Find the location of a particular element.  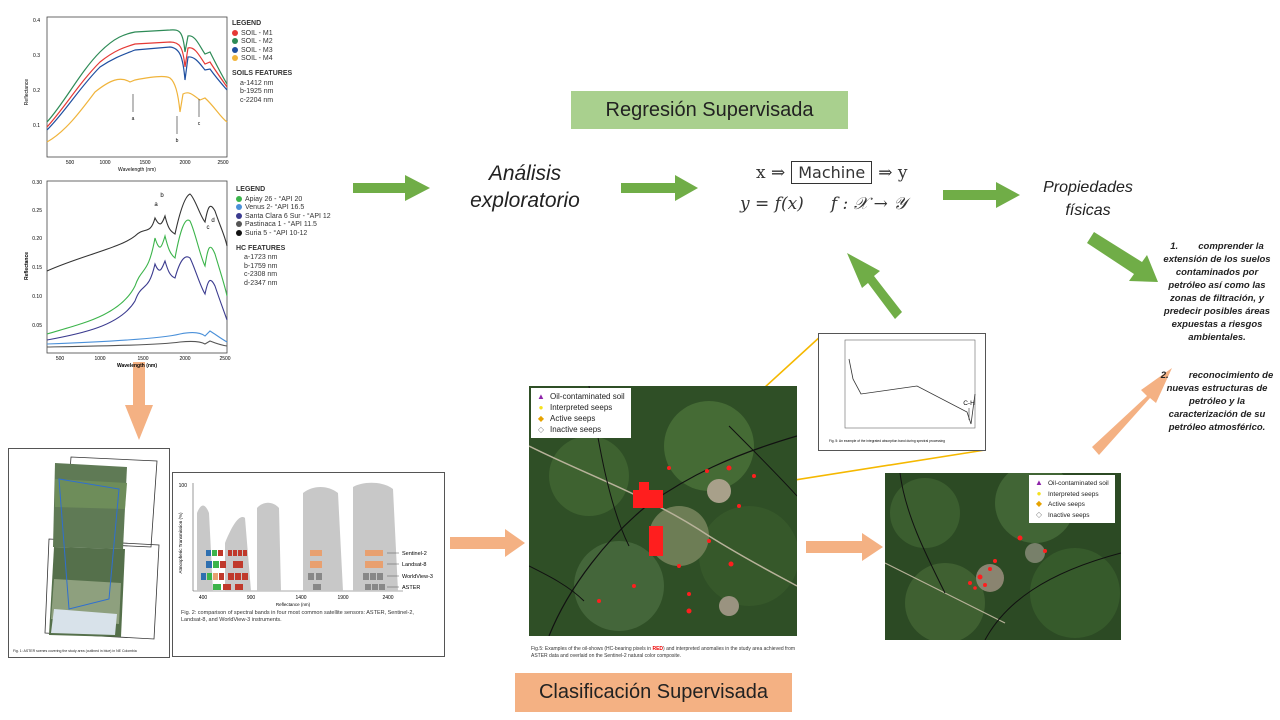

analisis-line1: Análisis is located at coordinates (525, 173).